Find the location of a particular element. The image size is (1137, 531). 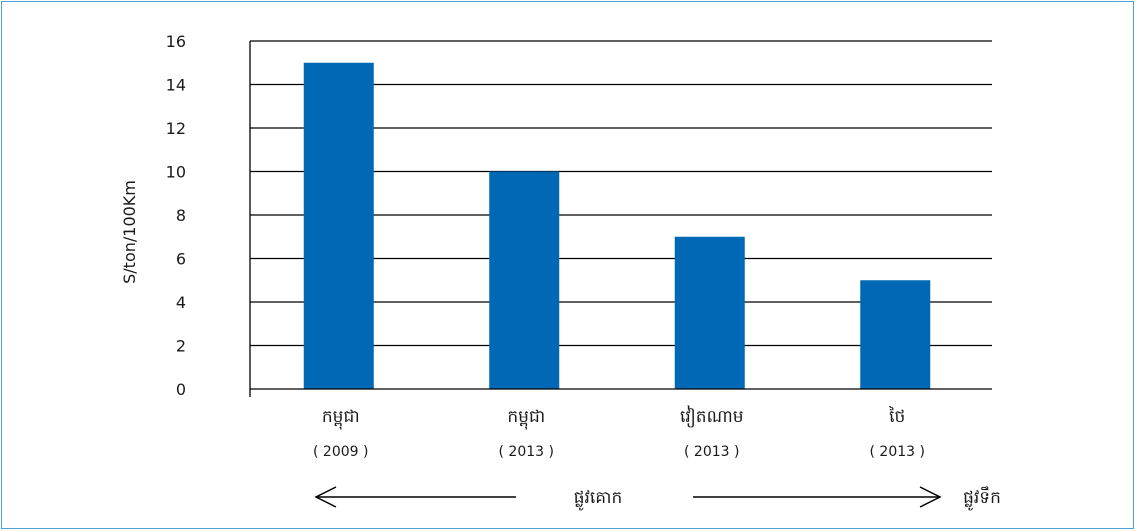

y-tick-label: 2 is located at coordinates (181, 346).